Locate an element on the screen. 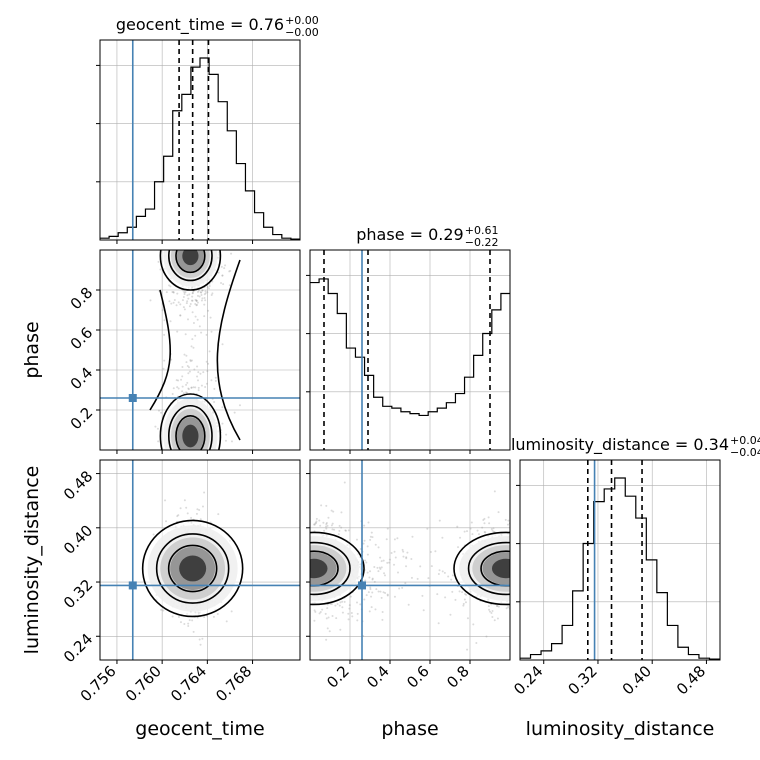  title-sup: +0.00 is located at coordinates (302, 20).